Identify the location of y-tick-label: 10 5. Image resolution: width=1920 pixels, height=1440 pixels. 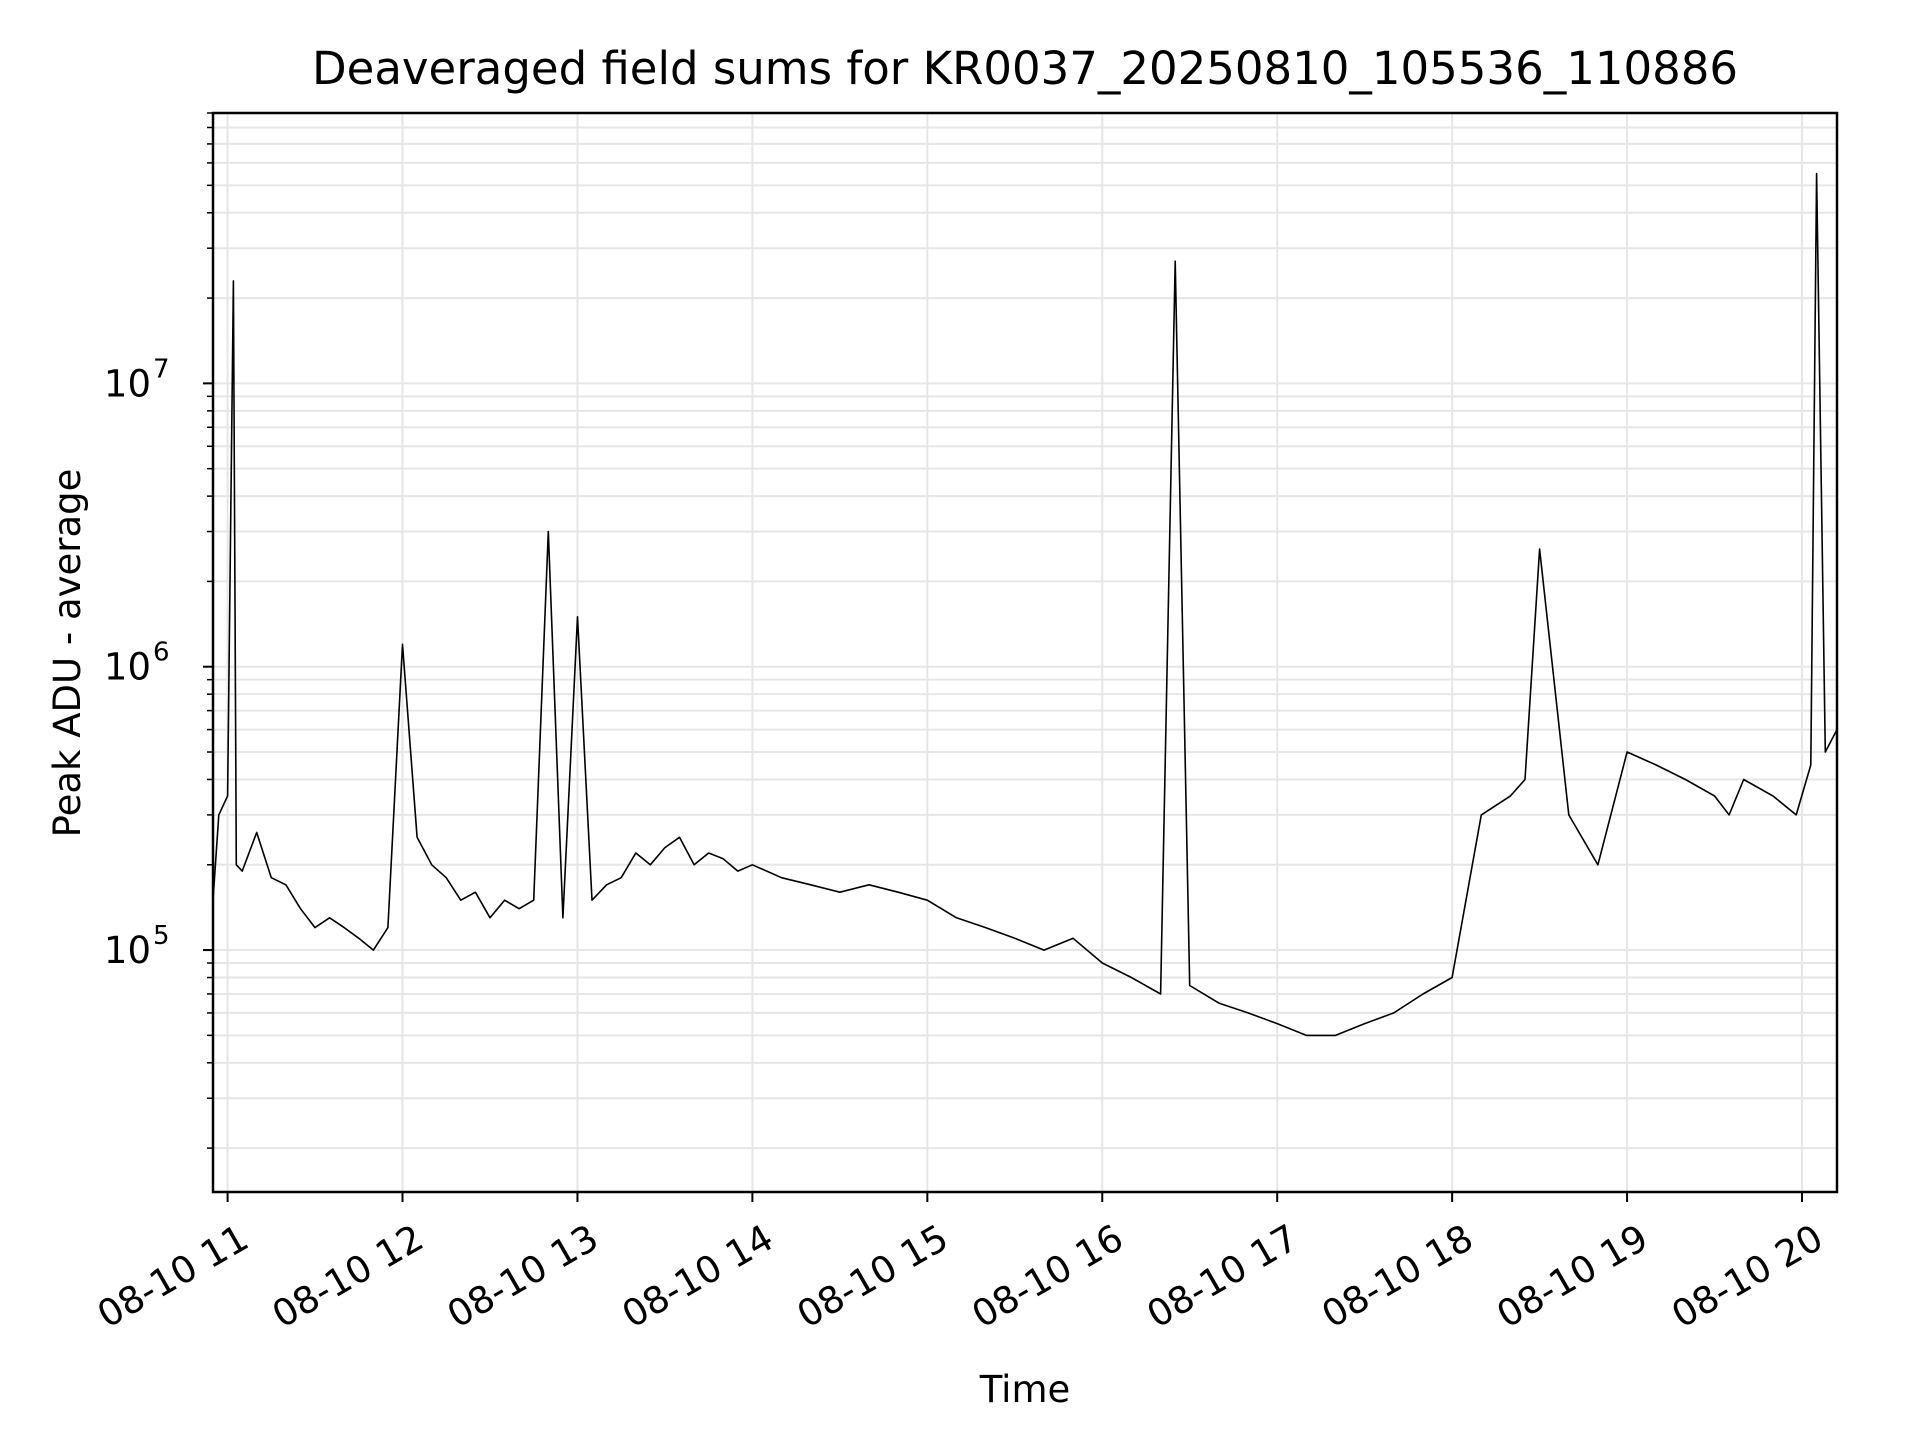
(137, 946).